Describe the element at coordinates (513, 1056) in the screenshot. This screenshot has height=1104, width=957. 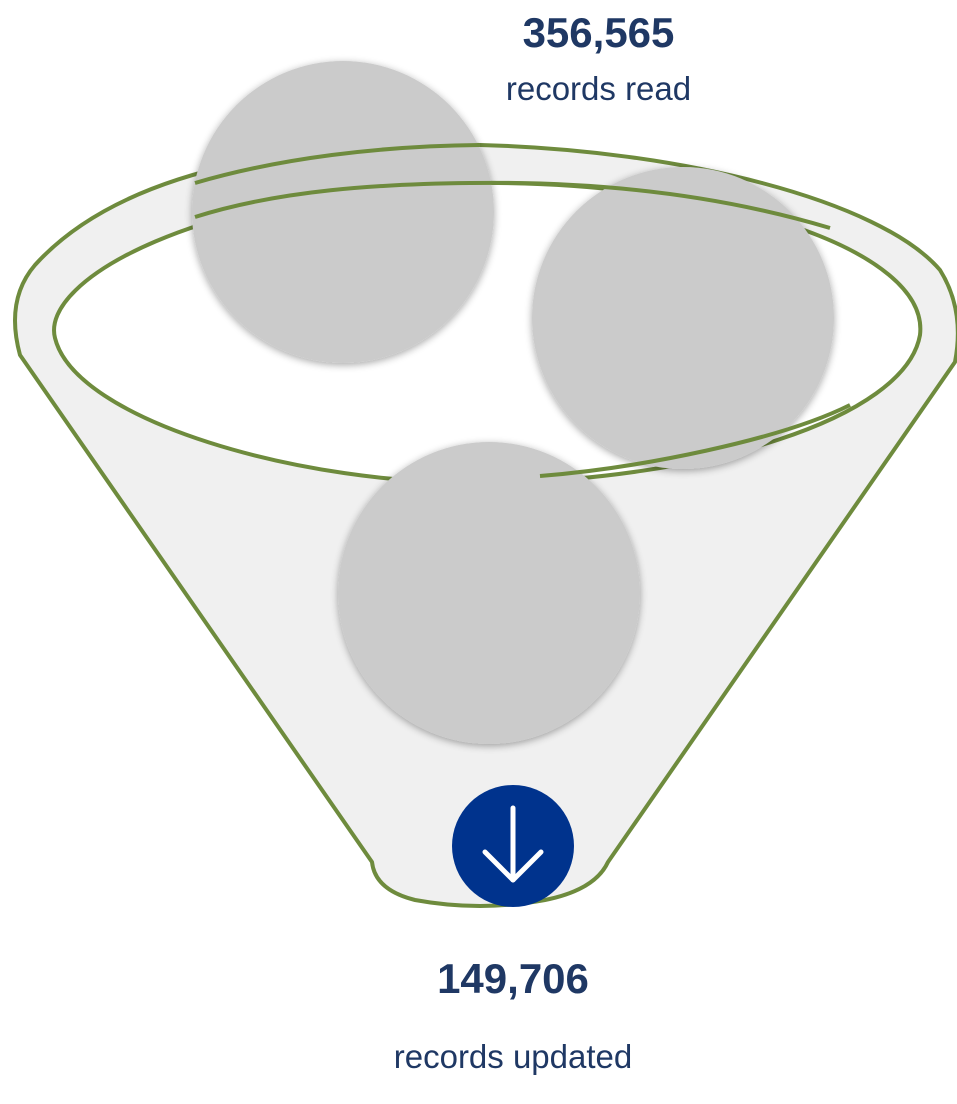
I see `records-updated-label: records updated` at that location.